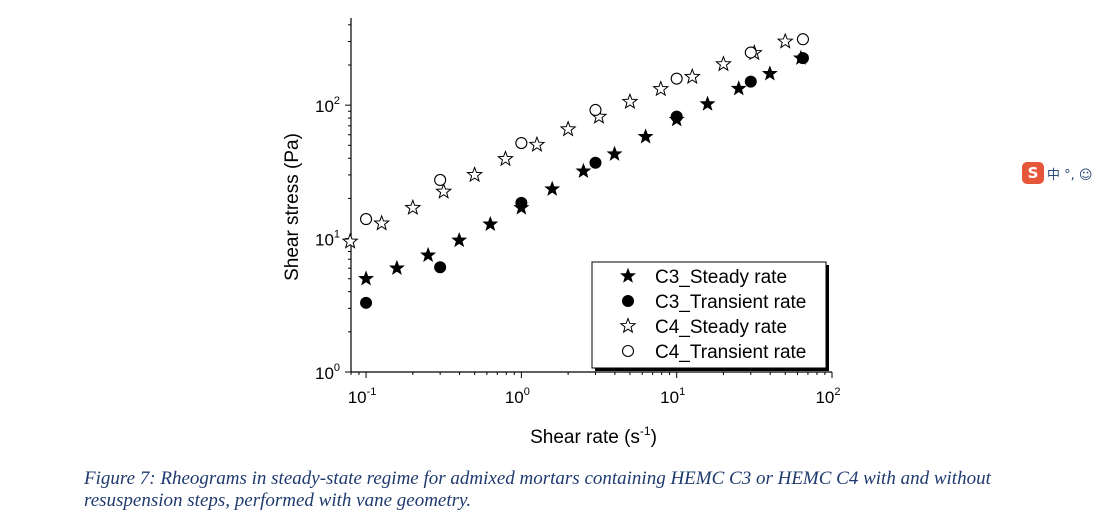 The image size is (1109, 523). I want to click on x-tick-label: 10⁻¹, so click(362, 396).